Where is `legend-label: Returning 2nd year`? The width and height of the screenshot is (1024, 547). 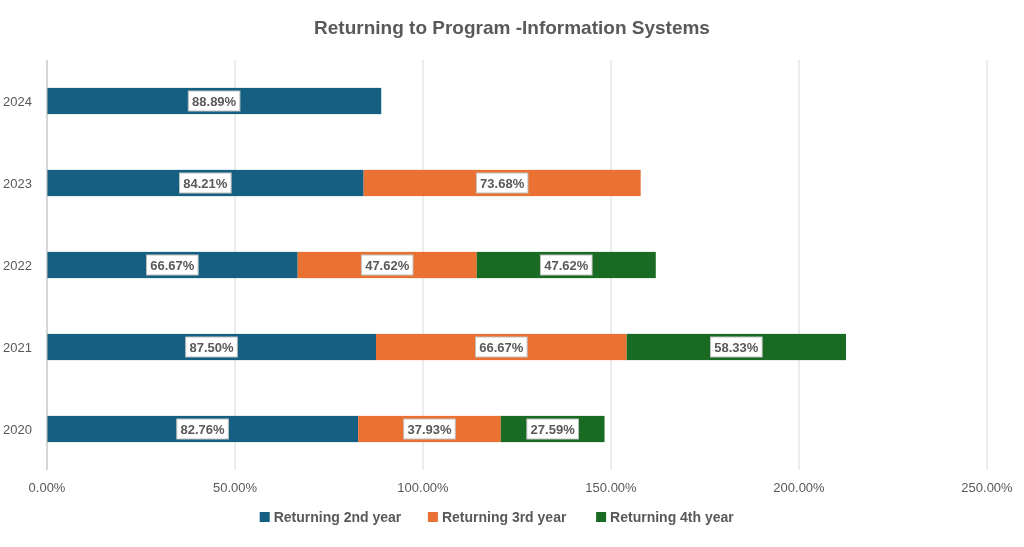 legend-label: Returning 2nd year is located at coordinates (337, 517).